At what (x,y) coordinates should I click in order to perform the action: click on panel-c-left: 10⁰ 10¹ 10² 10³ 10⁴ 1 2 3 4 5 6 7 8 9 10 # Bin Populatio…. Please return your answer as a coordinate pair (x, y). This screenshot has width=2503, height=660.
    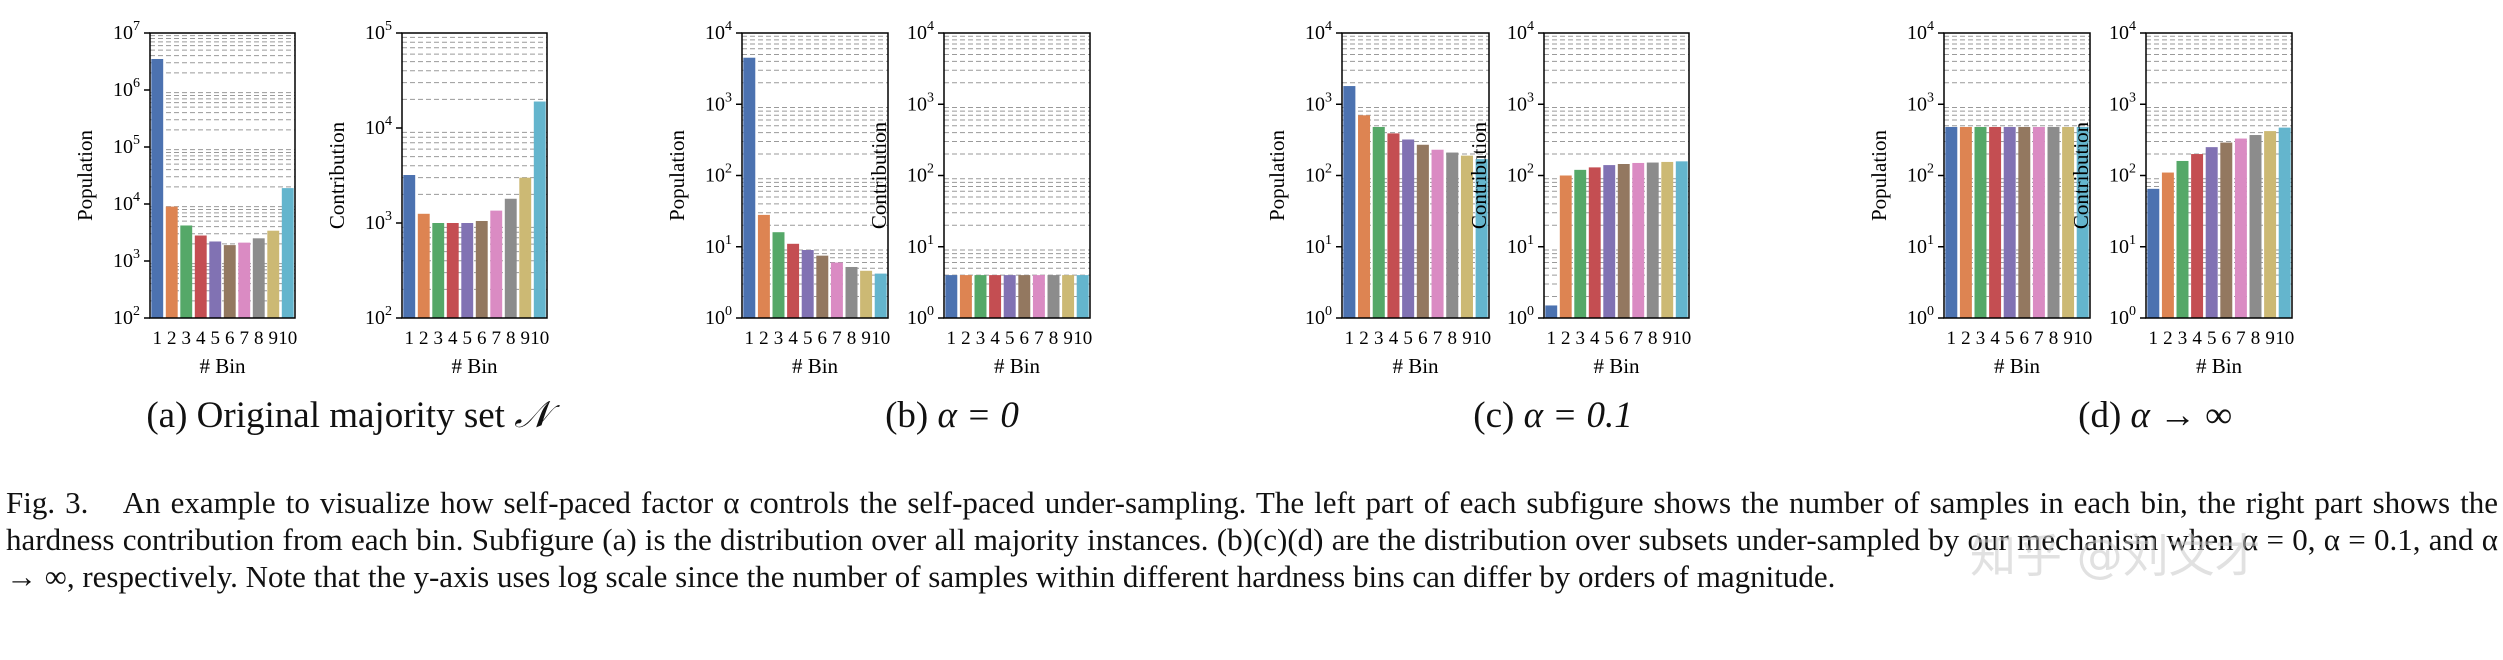
    Looking at the image, I should click on (1378, 198).